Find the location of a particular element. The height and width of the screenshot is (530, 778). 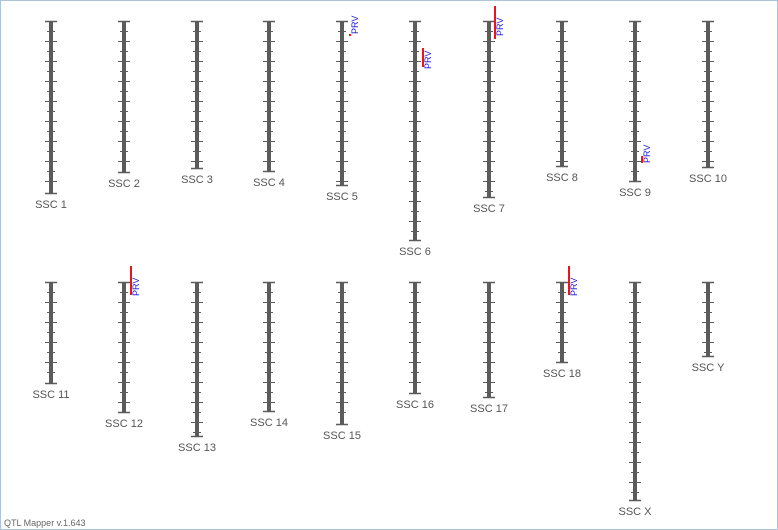

chromosome-ssc-x: SSC X is located at coordinates (635, 399).